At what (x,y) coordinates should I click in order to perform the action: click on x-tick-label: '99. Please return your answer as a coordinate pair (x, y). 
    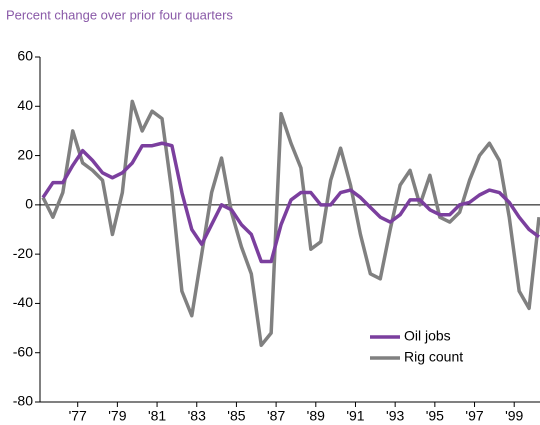
    Looking at the image, I should click on (514, 416).